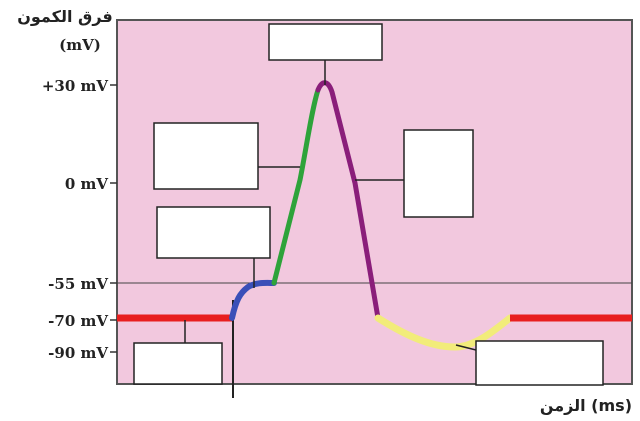 Image resolution: width=640 pixels, height=421 pixels. I want to click on y-ticks, so click(113, 218).